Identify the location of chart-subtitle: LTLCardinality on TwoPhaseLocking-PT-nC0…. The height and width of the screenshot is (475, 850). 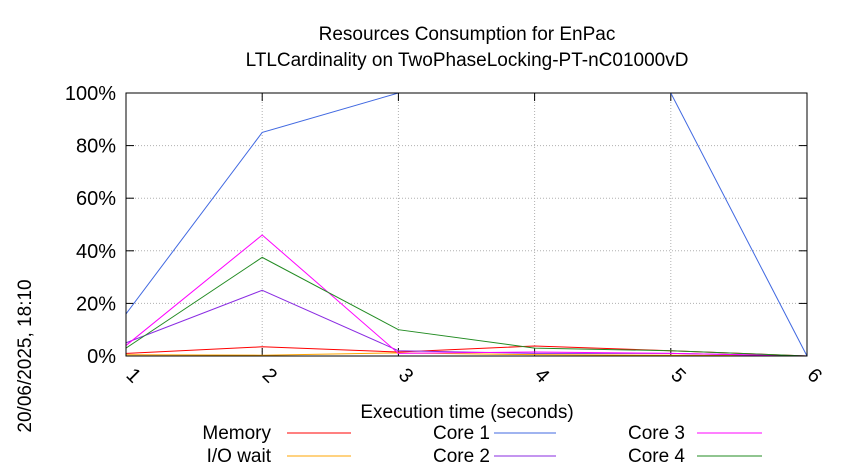
(467, 60).